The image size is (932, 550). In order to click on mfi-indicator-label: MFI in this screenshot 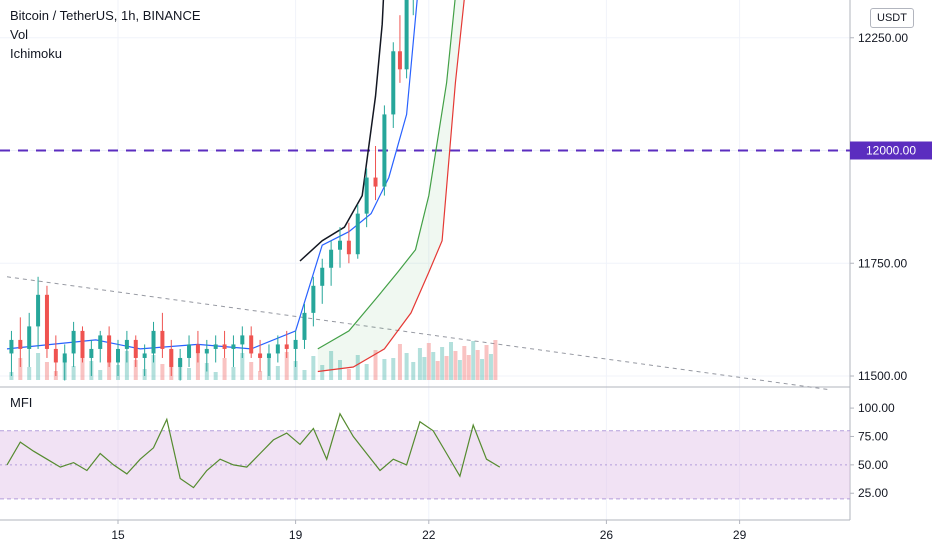, I will do `click(21, 402)`.